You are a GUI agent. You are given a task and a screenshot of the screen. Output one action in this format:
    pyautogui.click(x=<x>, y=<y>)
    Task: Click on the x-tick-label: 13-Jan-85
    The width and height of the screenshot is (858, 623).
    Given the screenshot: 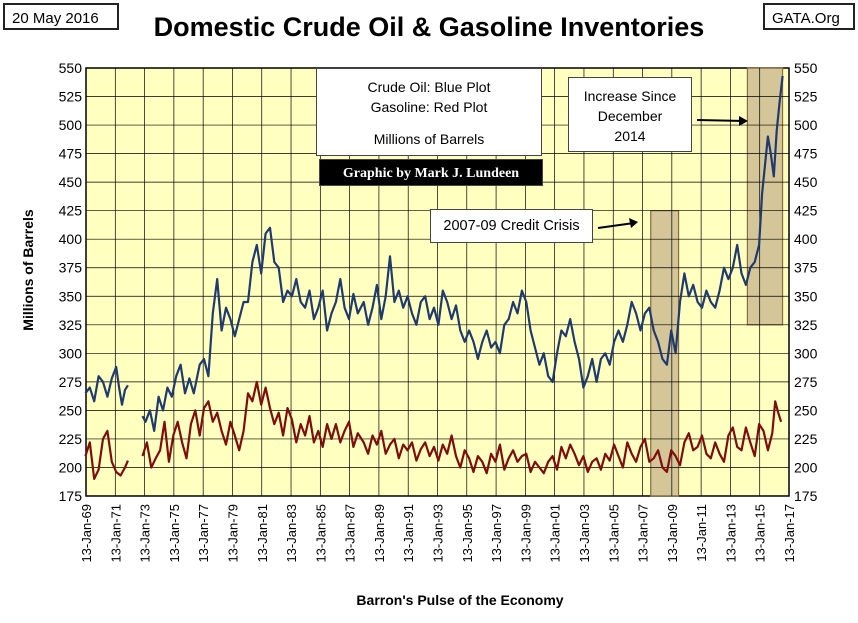 What is the action you would take?
    pyautogui.click(x=320, y=533)
    